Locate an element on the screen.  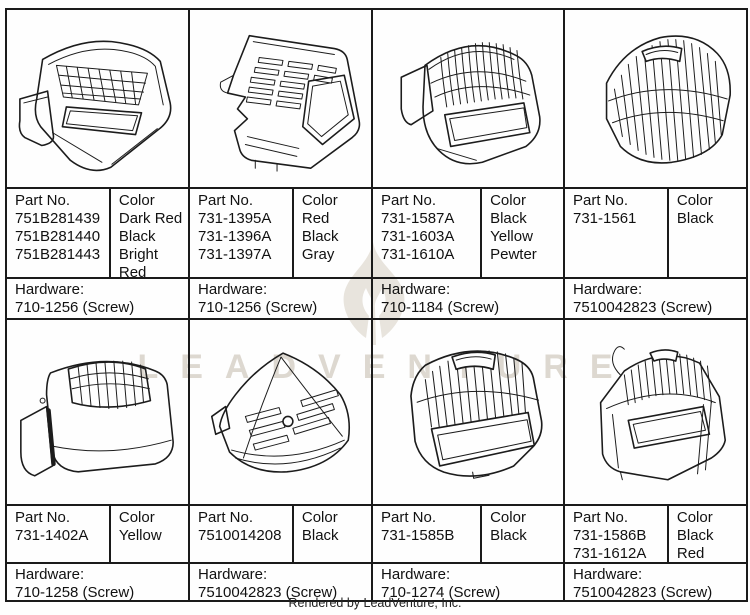
hardware-value: 710-1184 (Screw) is located at coordinates (440, 307).